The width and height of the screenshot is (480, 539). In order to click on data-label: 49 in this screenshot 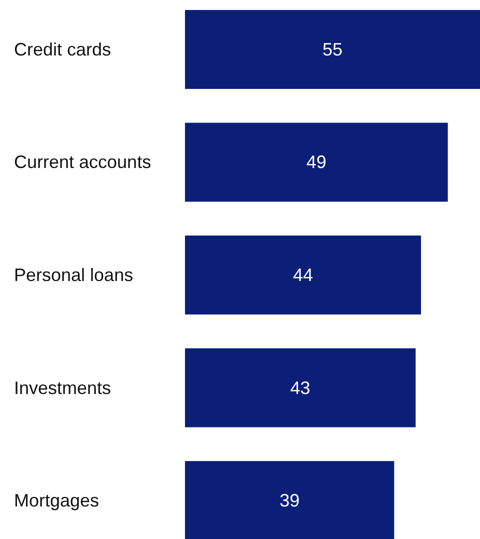, I will do `click(316, 162)`.